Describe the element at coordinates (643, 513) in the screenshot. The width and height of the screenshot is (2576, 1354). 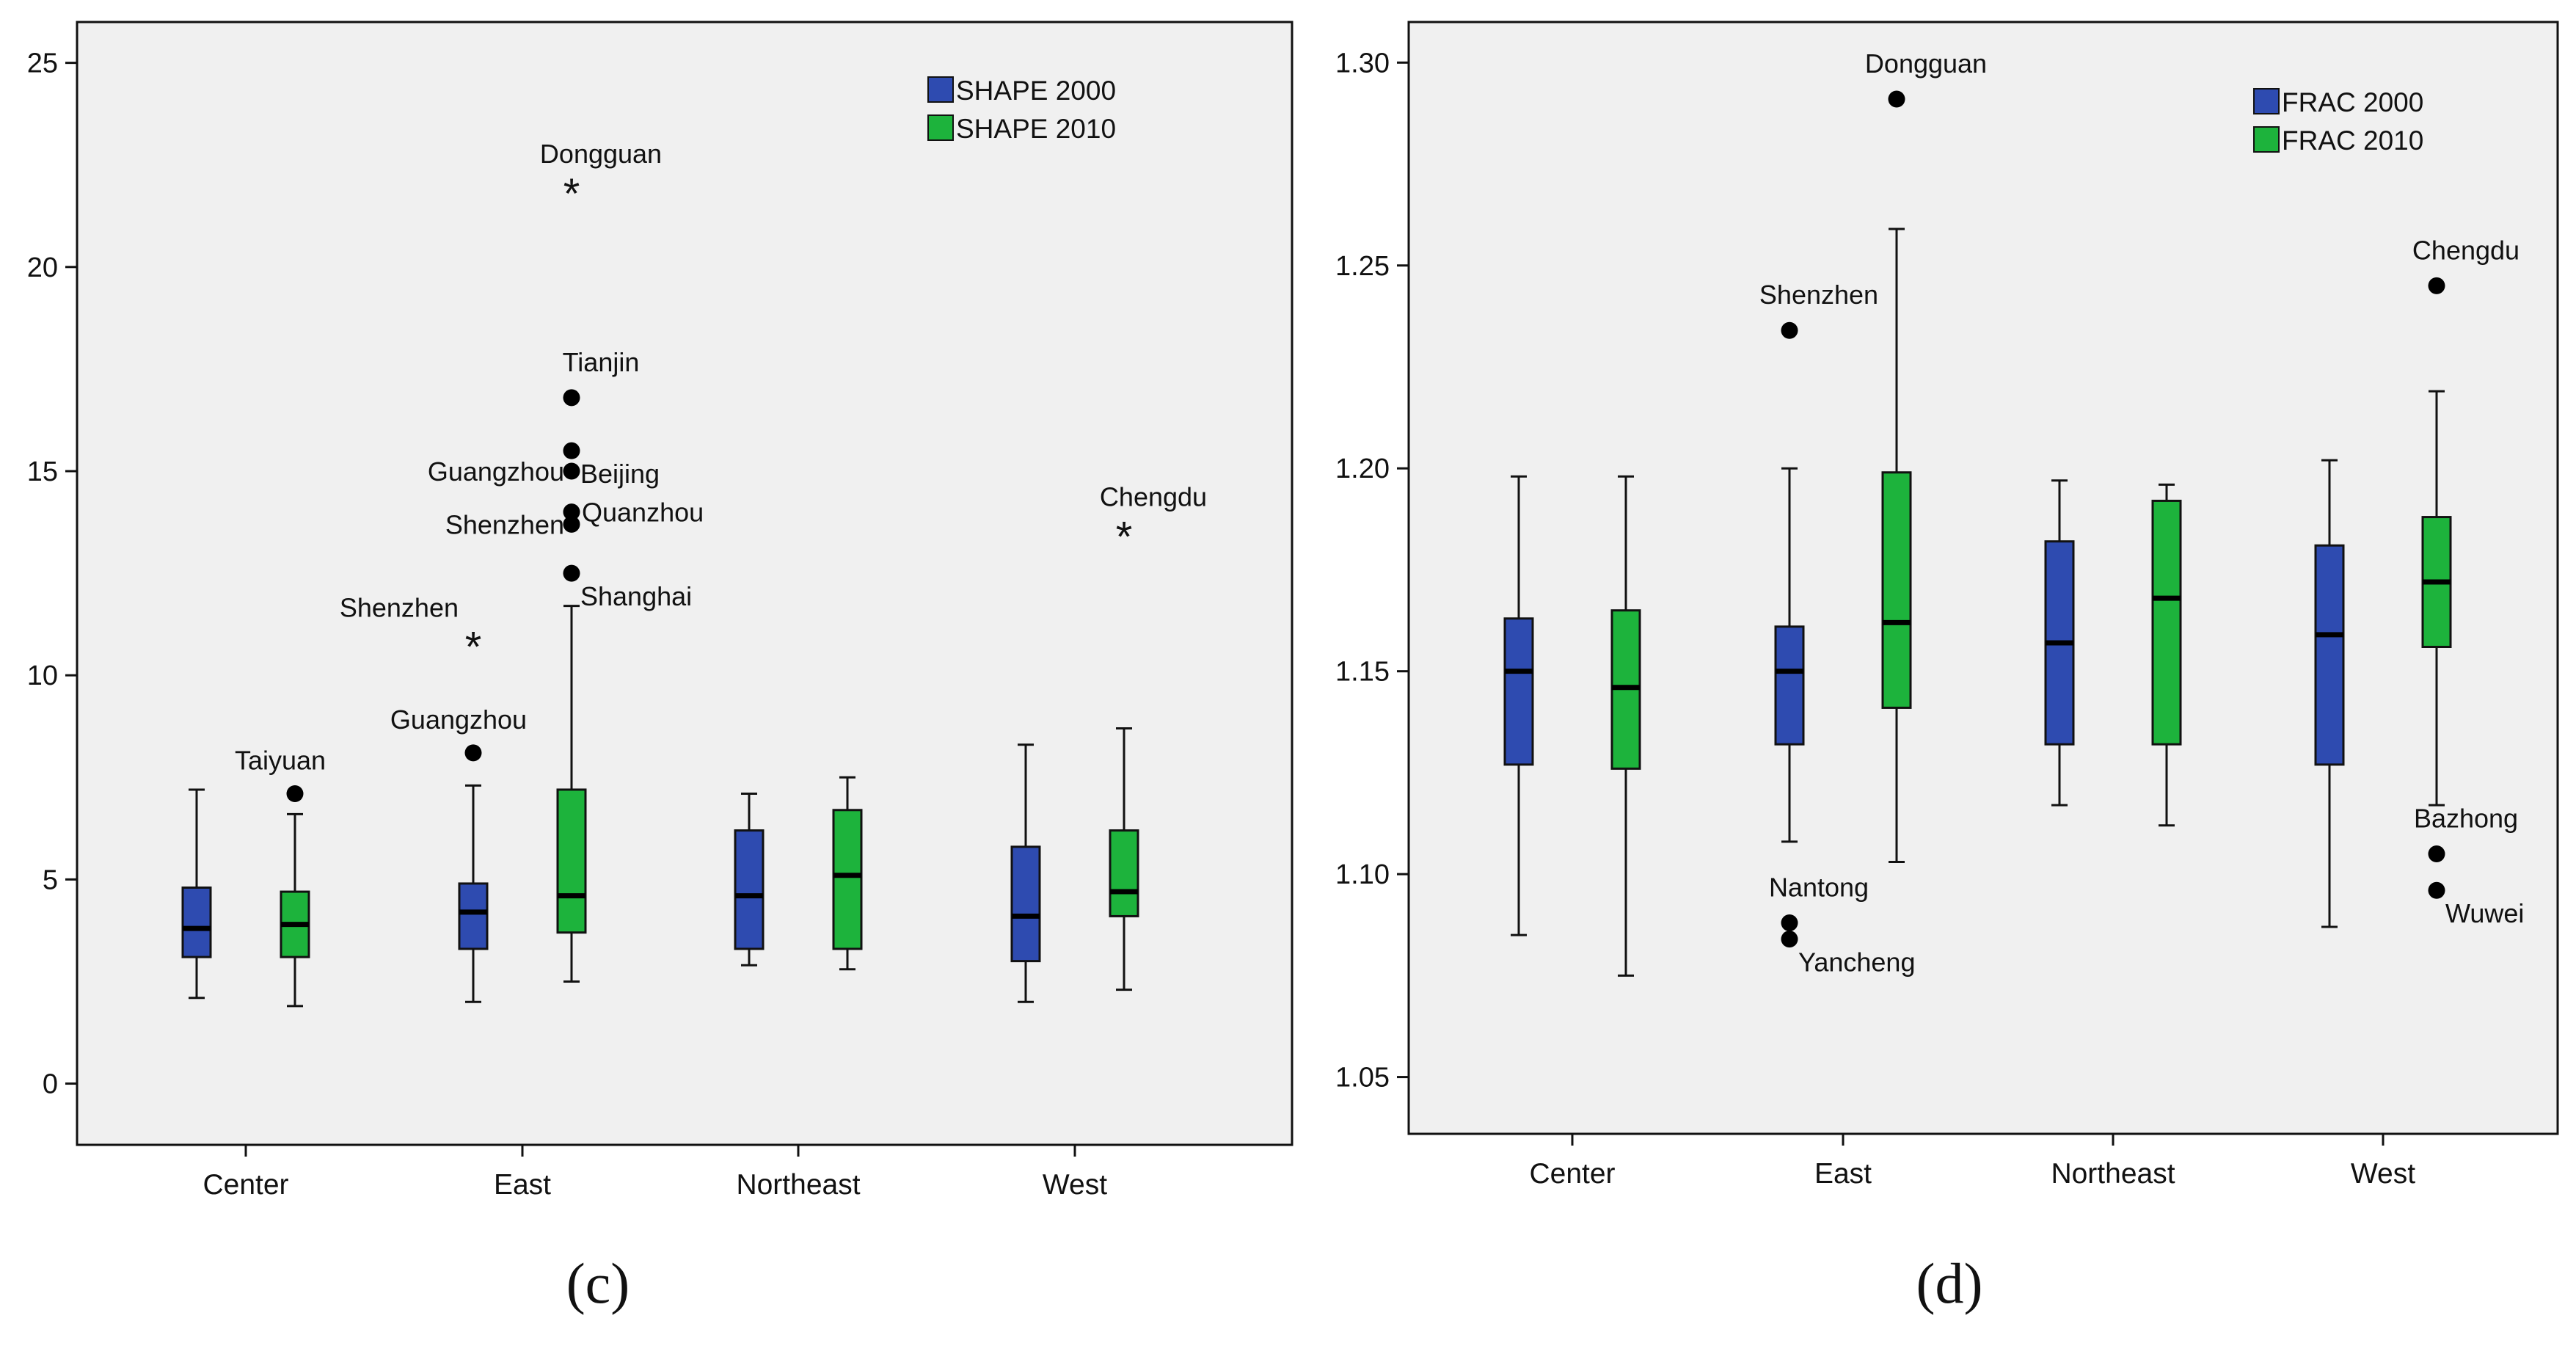
I see `outlier-label: Quanzhou` at that location.